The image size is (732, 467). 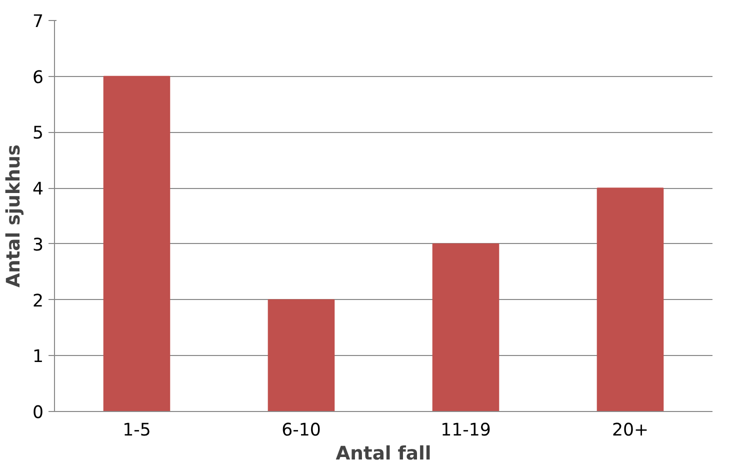 What do you see at coordinates (13, 216) in the screenshot?
I see `y-axis-title: Antal sjukhus` at bounding box center [13, 216].